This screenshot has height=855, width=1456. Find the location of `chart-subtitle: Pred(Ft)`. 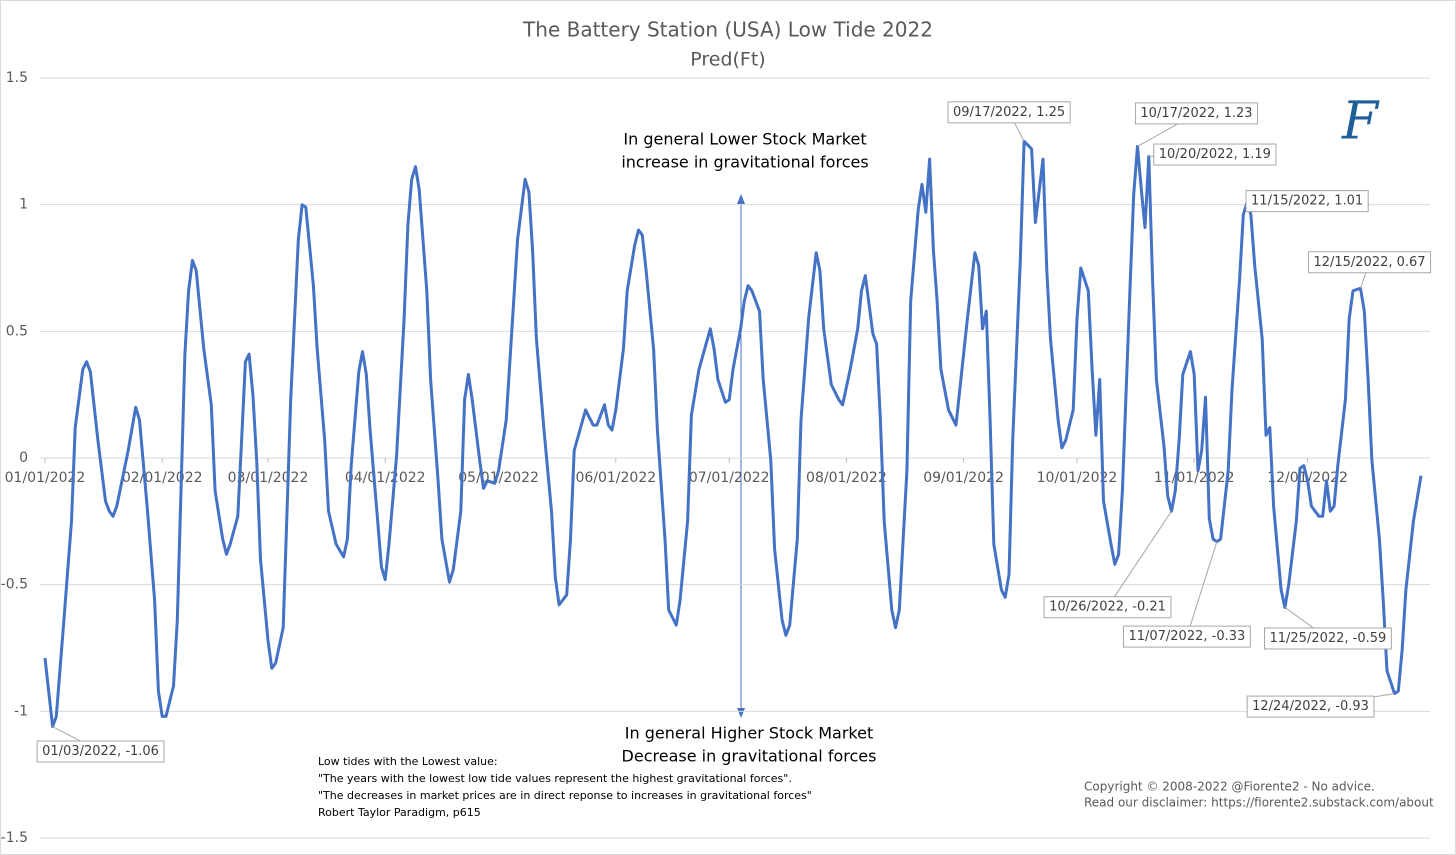

chart-subtitle: Pred(Ft) is located at coordinates (727, 60).